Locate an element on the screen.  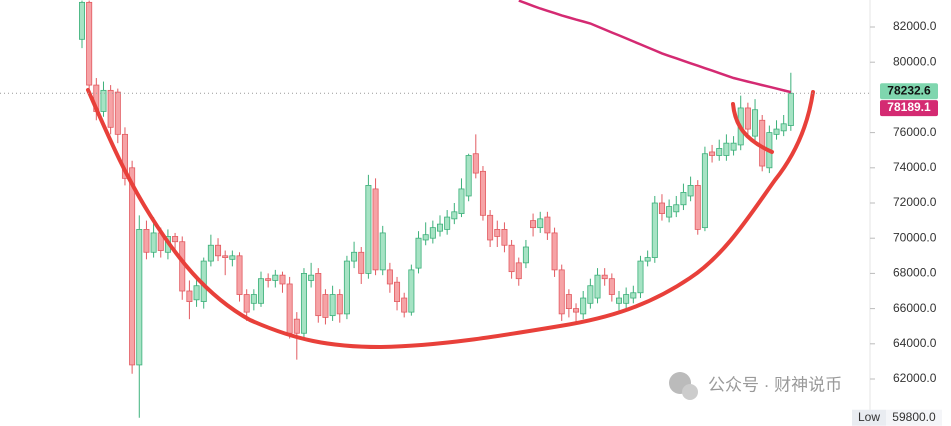
y-tick-label: 82000.0 is located at coordinates (915, 26).